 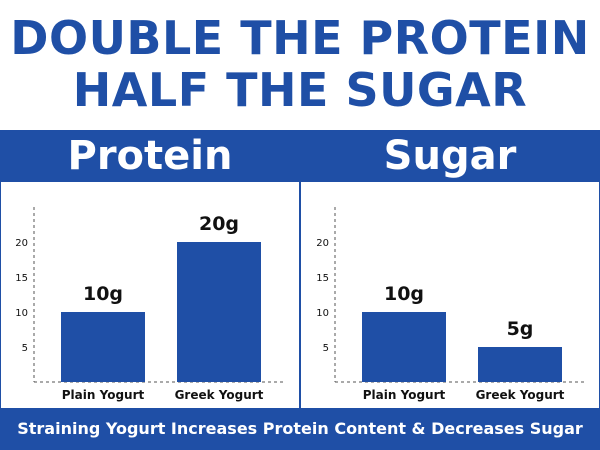 I want to click on protein-category-label-1: Plain Yogurt, so click(x=103, y=395).